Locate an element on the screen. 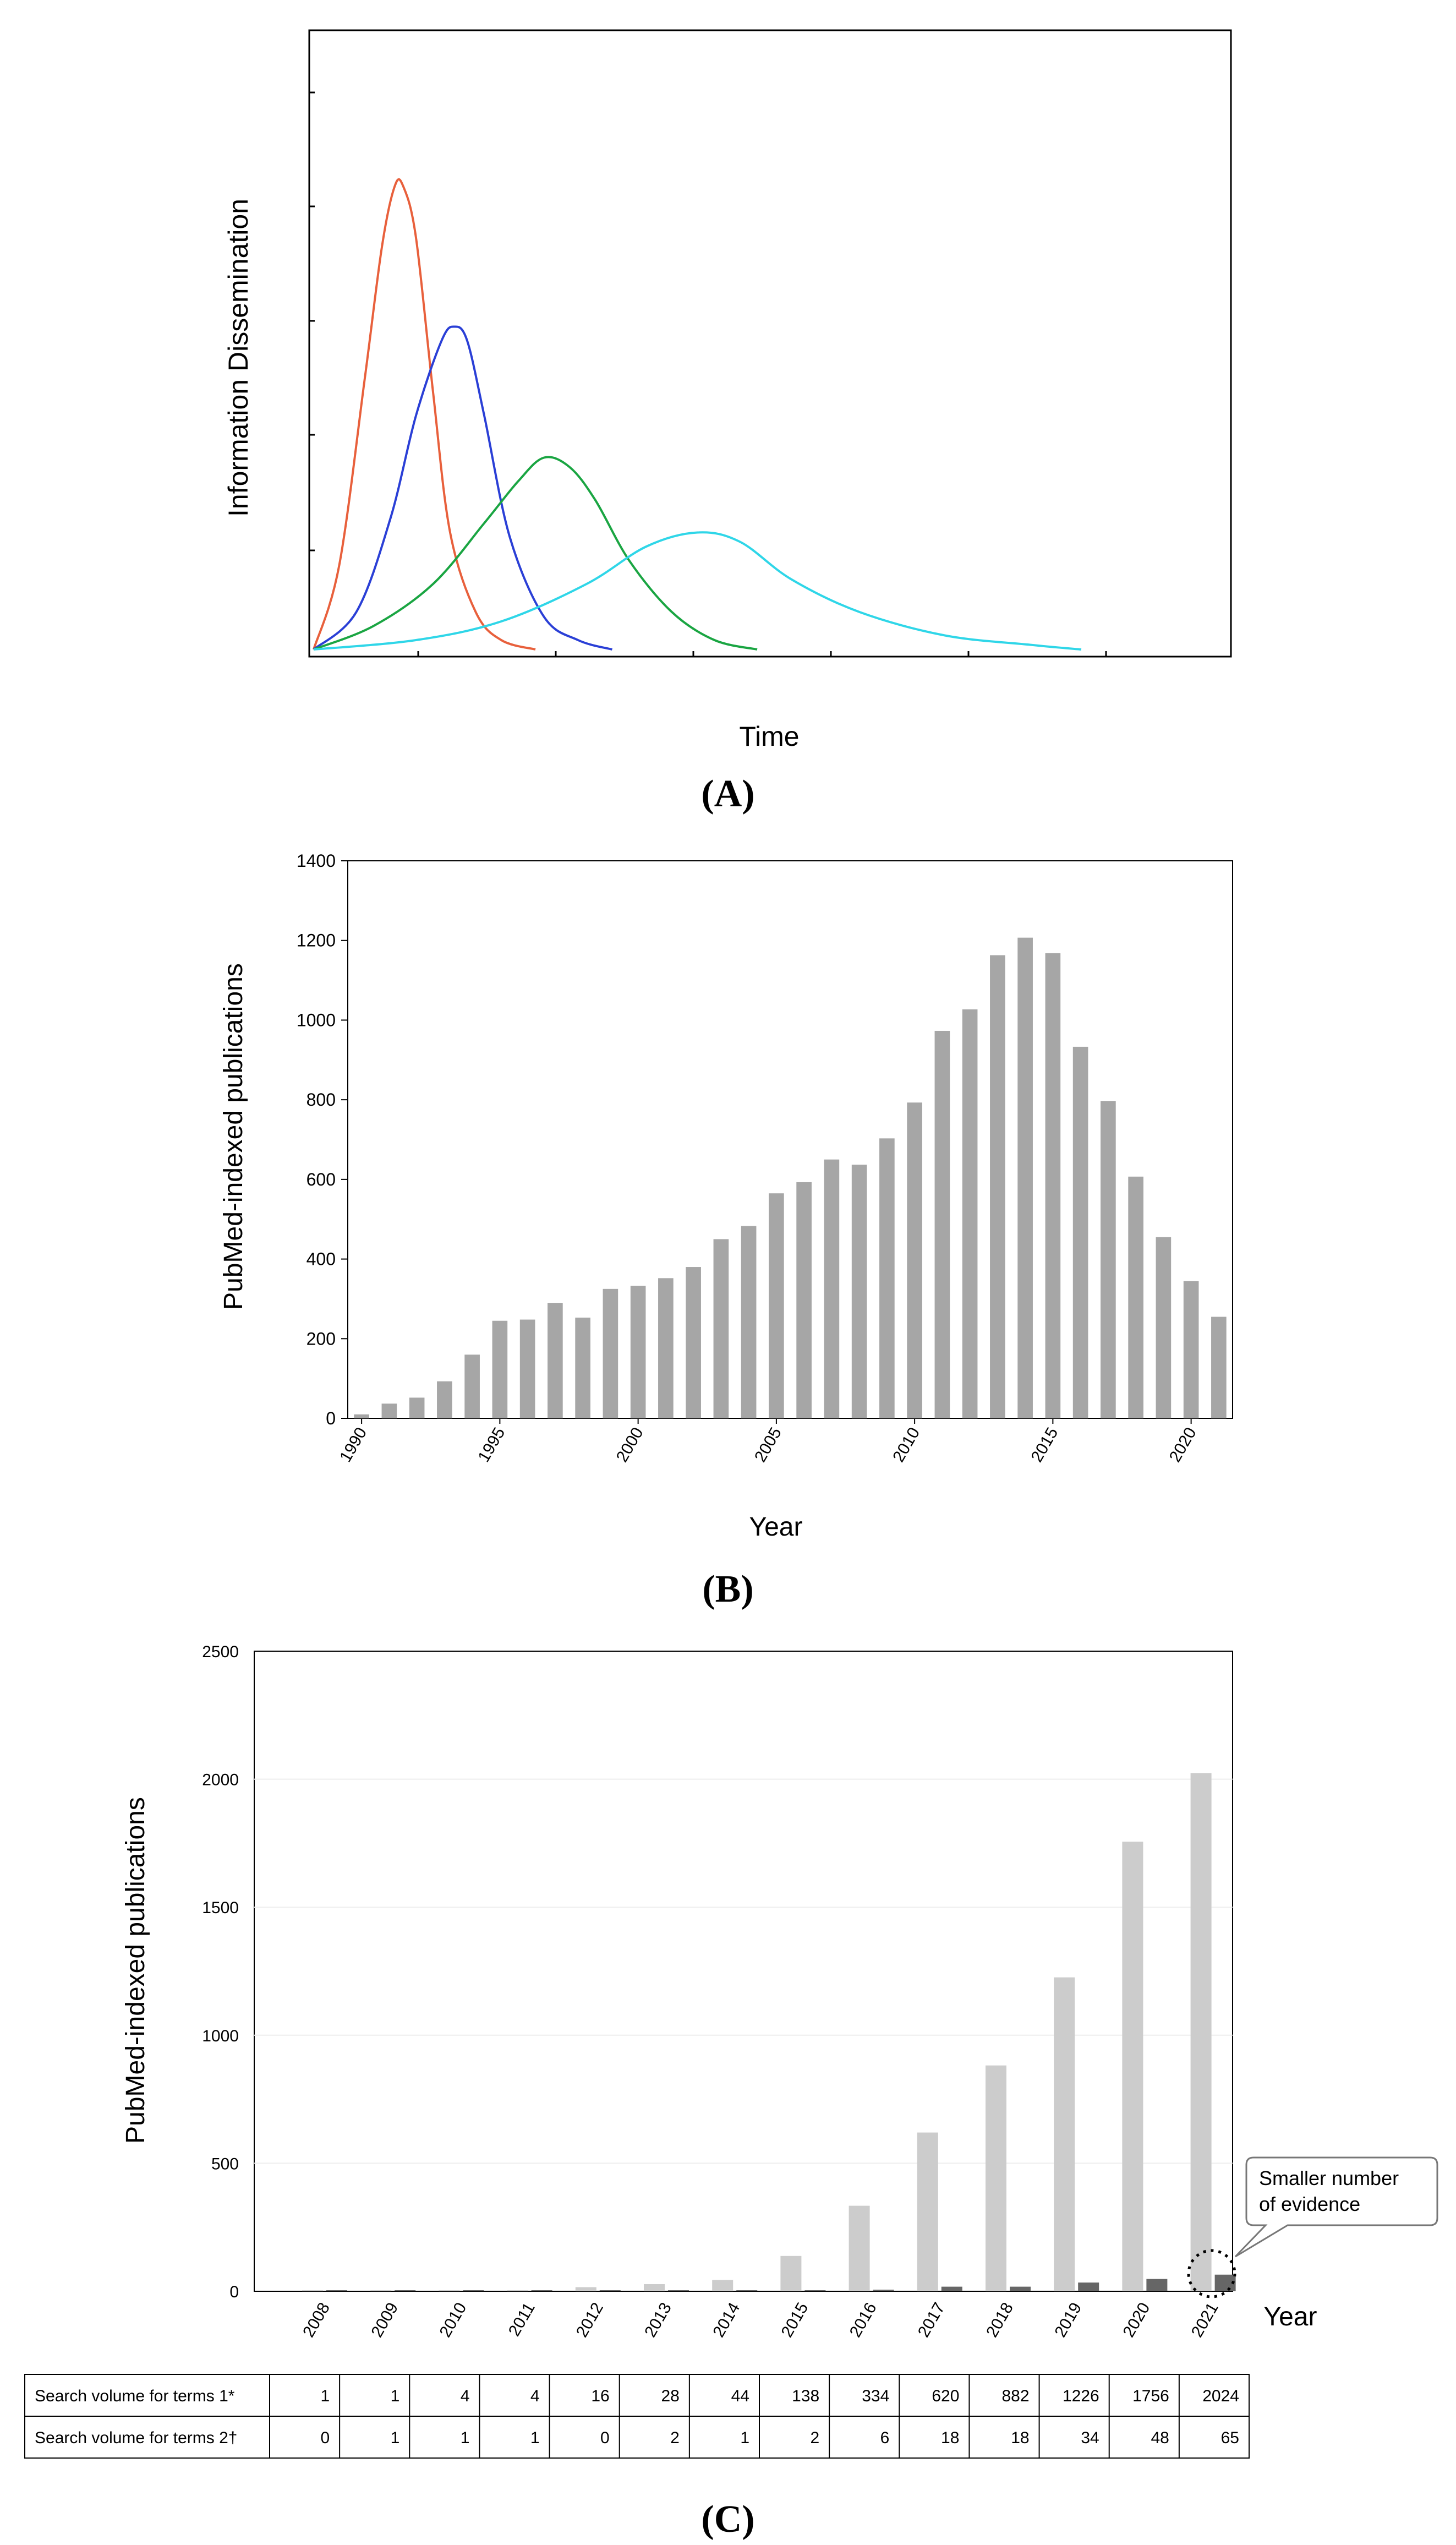 Image resolution: width=1456 pixels, height=2545 pixels. panel-b-ytick-label: 1200 is located at coordinates (316, 941).